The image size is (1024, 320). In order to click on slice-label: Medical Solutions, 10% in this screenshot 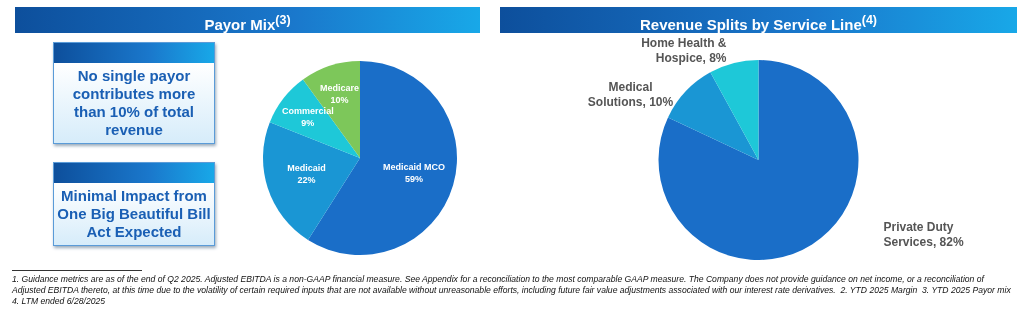, I will do `click(630, 94)`.